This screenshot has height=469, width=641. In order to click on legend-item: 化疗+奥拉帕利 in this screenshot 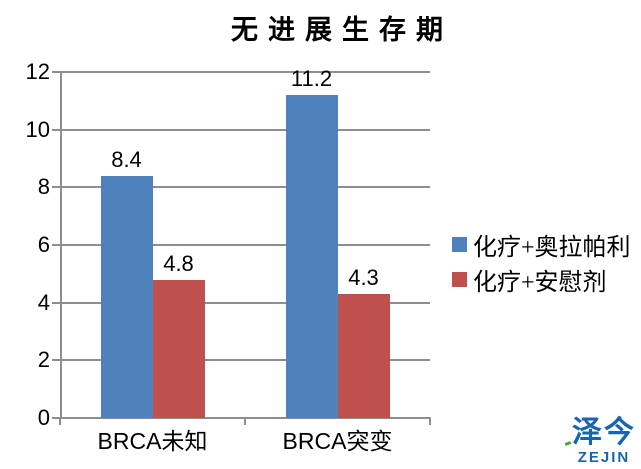, I will do `click(541, 245)`.